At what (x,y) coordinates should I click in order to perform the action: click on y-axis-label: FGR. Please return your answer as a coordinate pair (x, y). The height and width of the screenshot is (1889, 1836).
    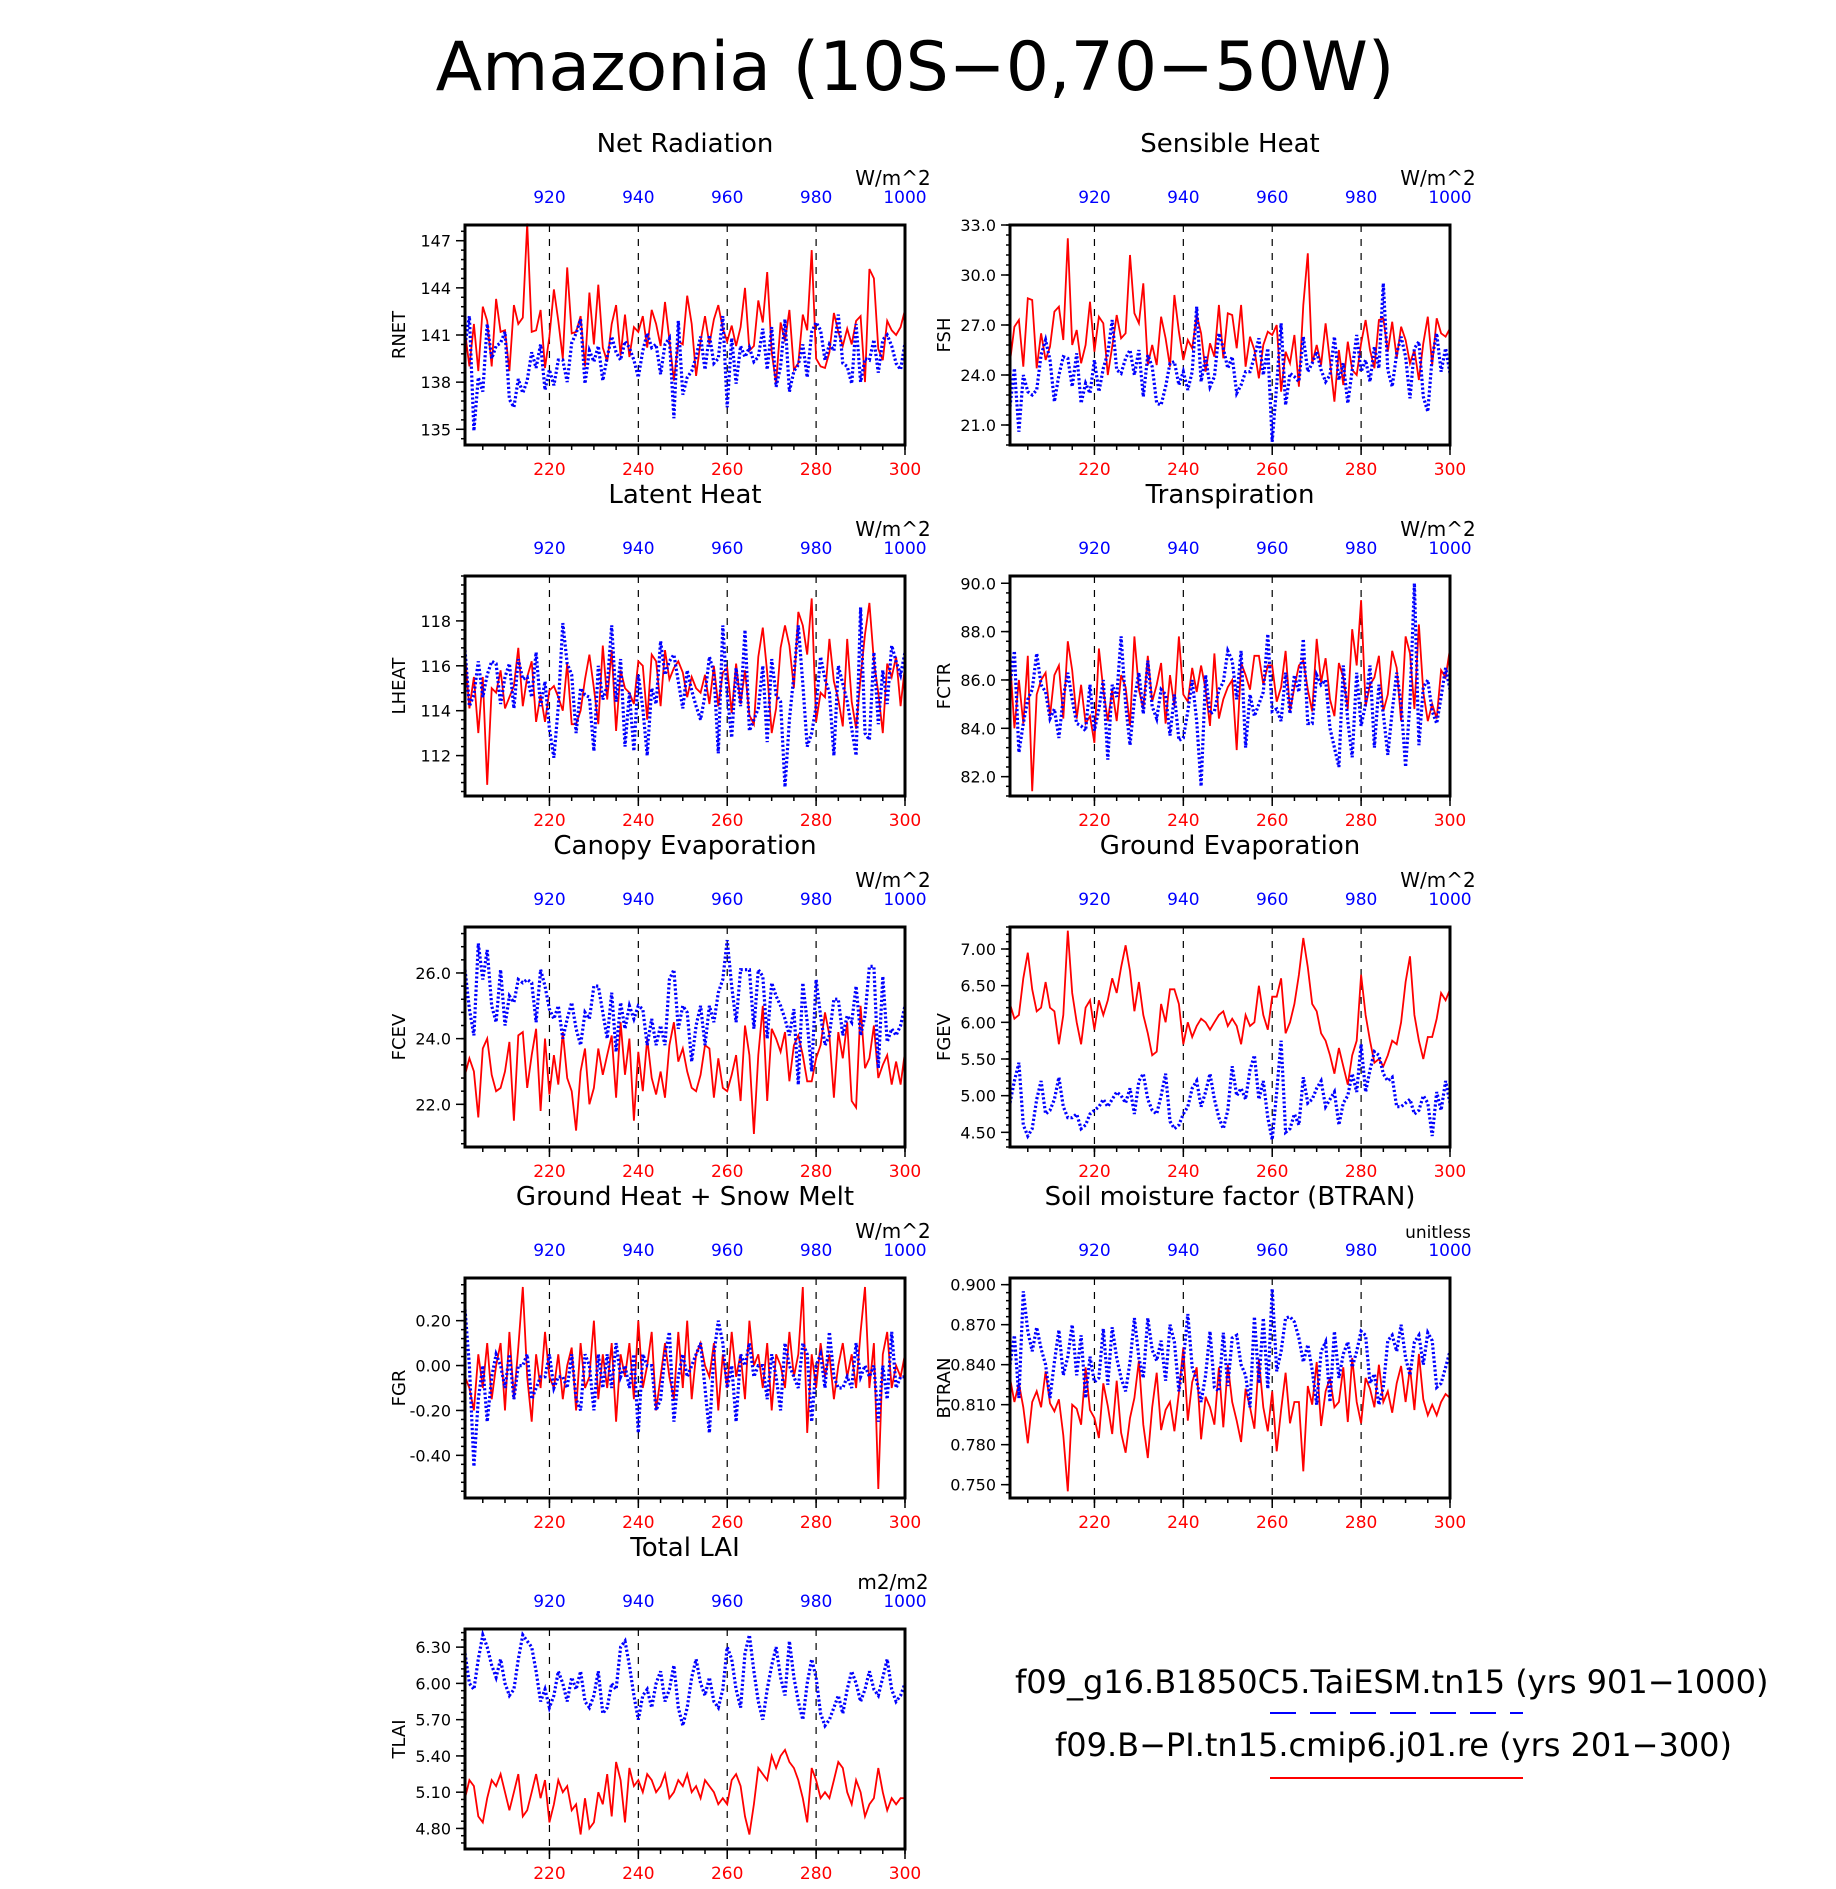
    Looking at the image, I should click on (399, 1388).